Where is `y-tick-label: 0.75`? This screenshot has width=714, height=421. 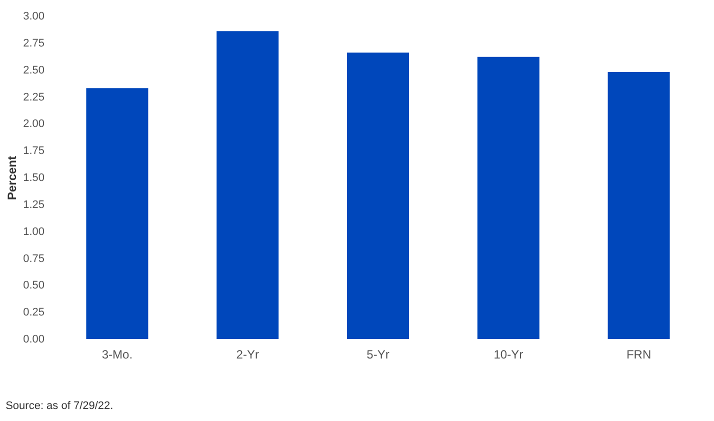
y-tick-label: 0.75 is located at coordinates (33, 258).